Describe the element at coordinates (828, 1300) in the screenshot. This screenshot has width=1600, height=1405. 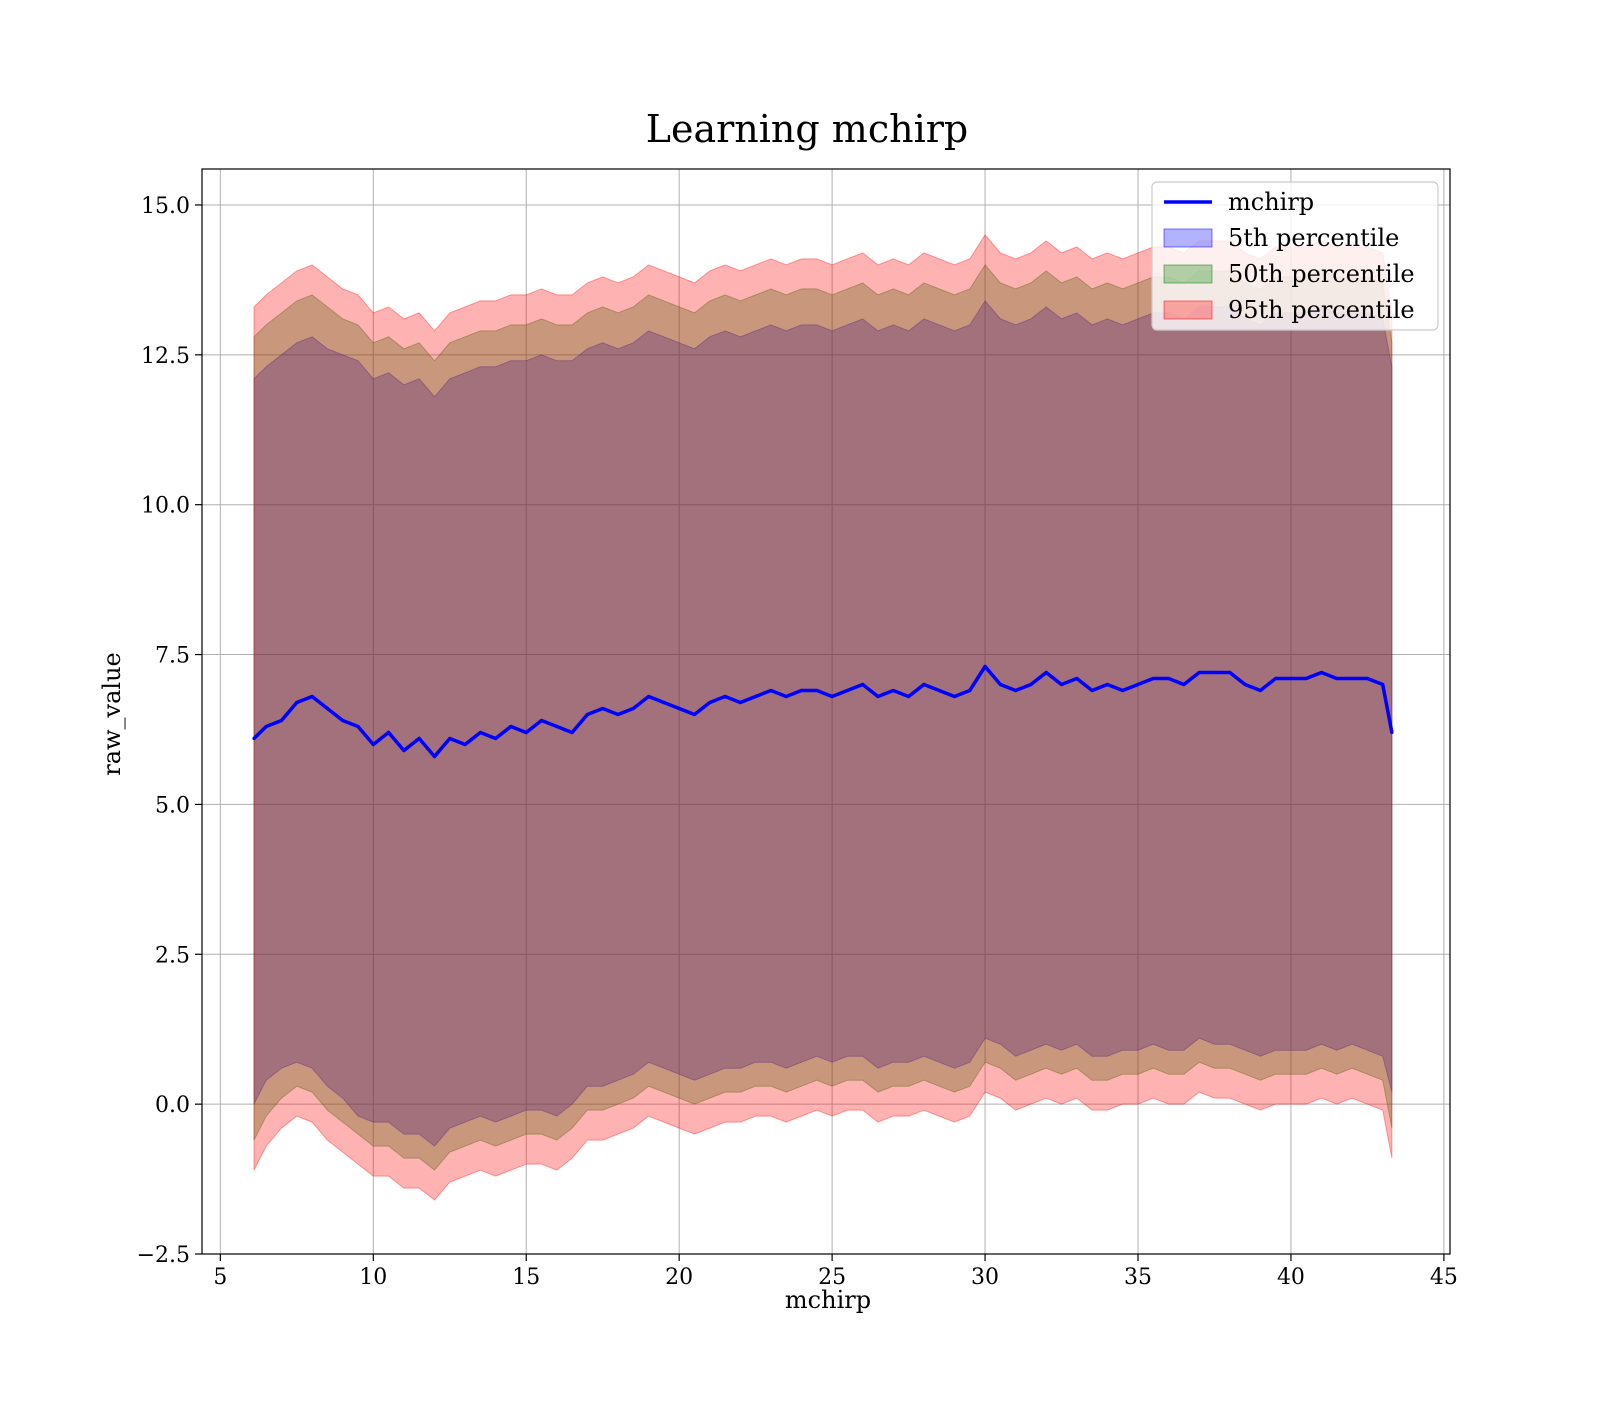
I see `x-axis-label: mchirp` at that location.